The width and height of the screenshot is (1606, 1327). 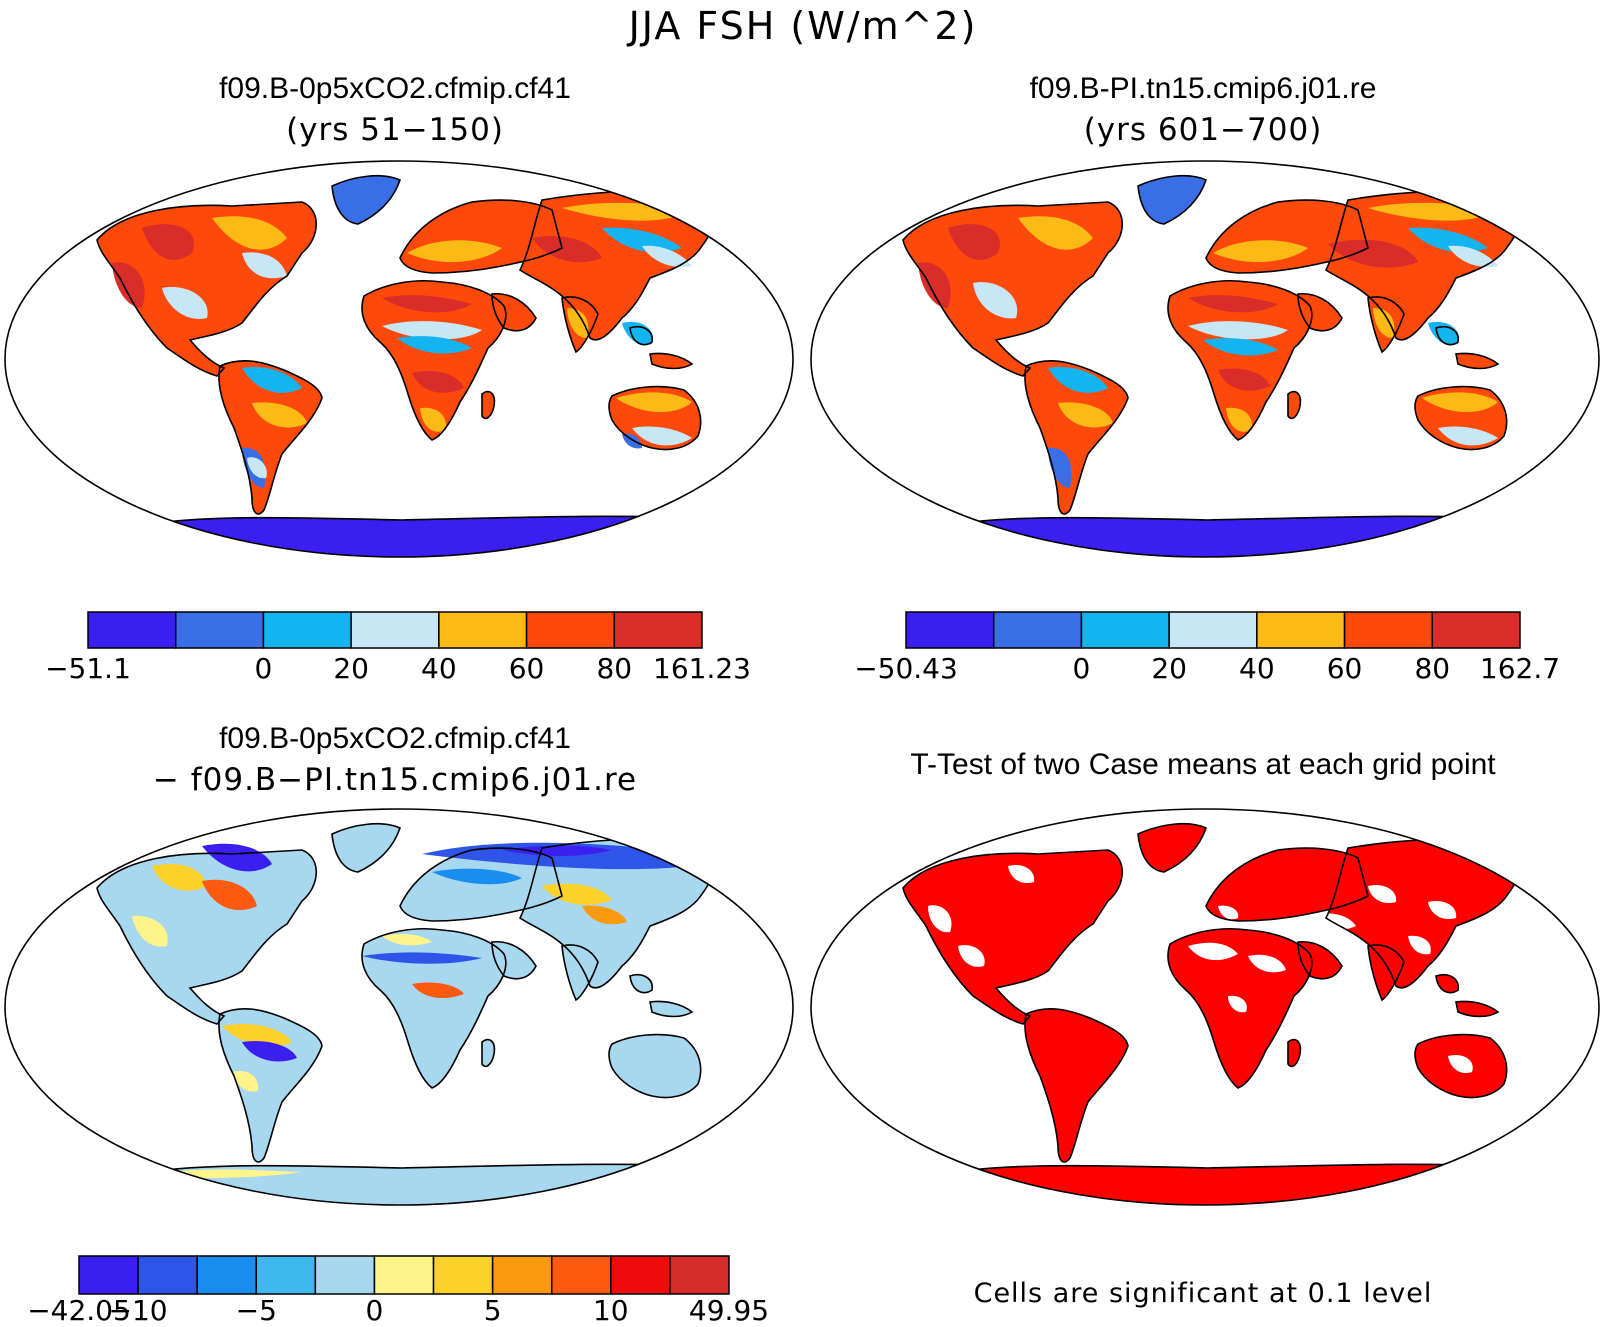 I want to click on panel-3-colorbar, so click(x=404, y=1275).